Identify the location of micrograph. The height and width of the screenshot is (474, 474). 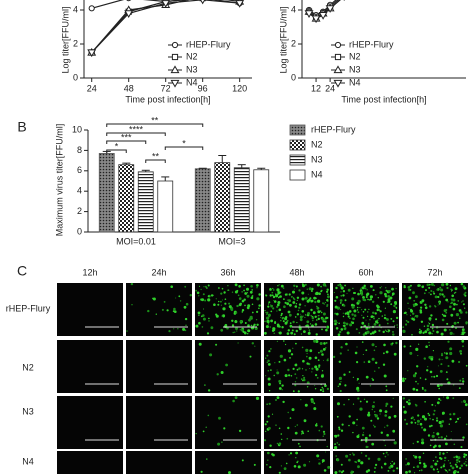
(434, 366).